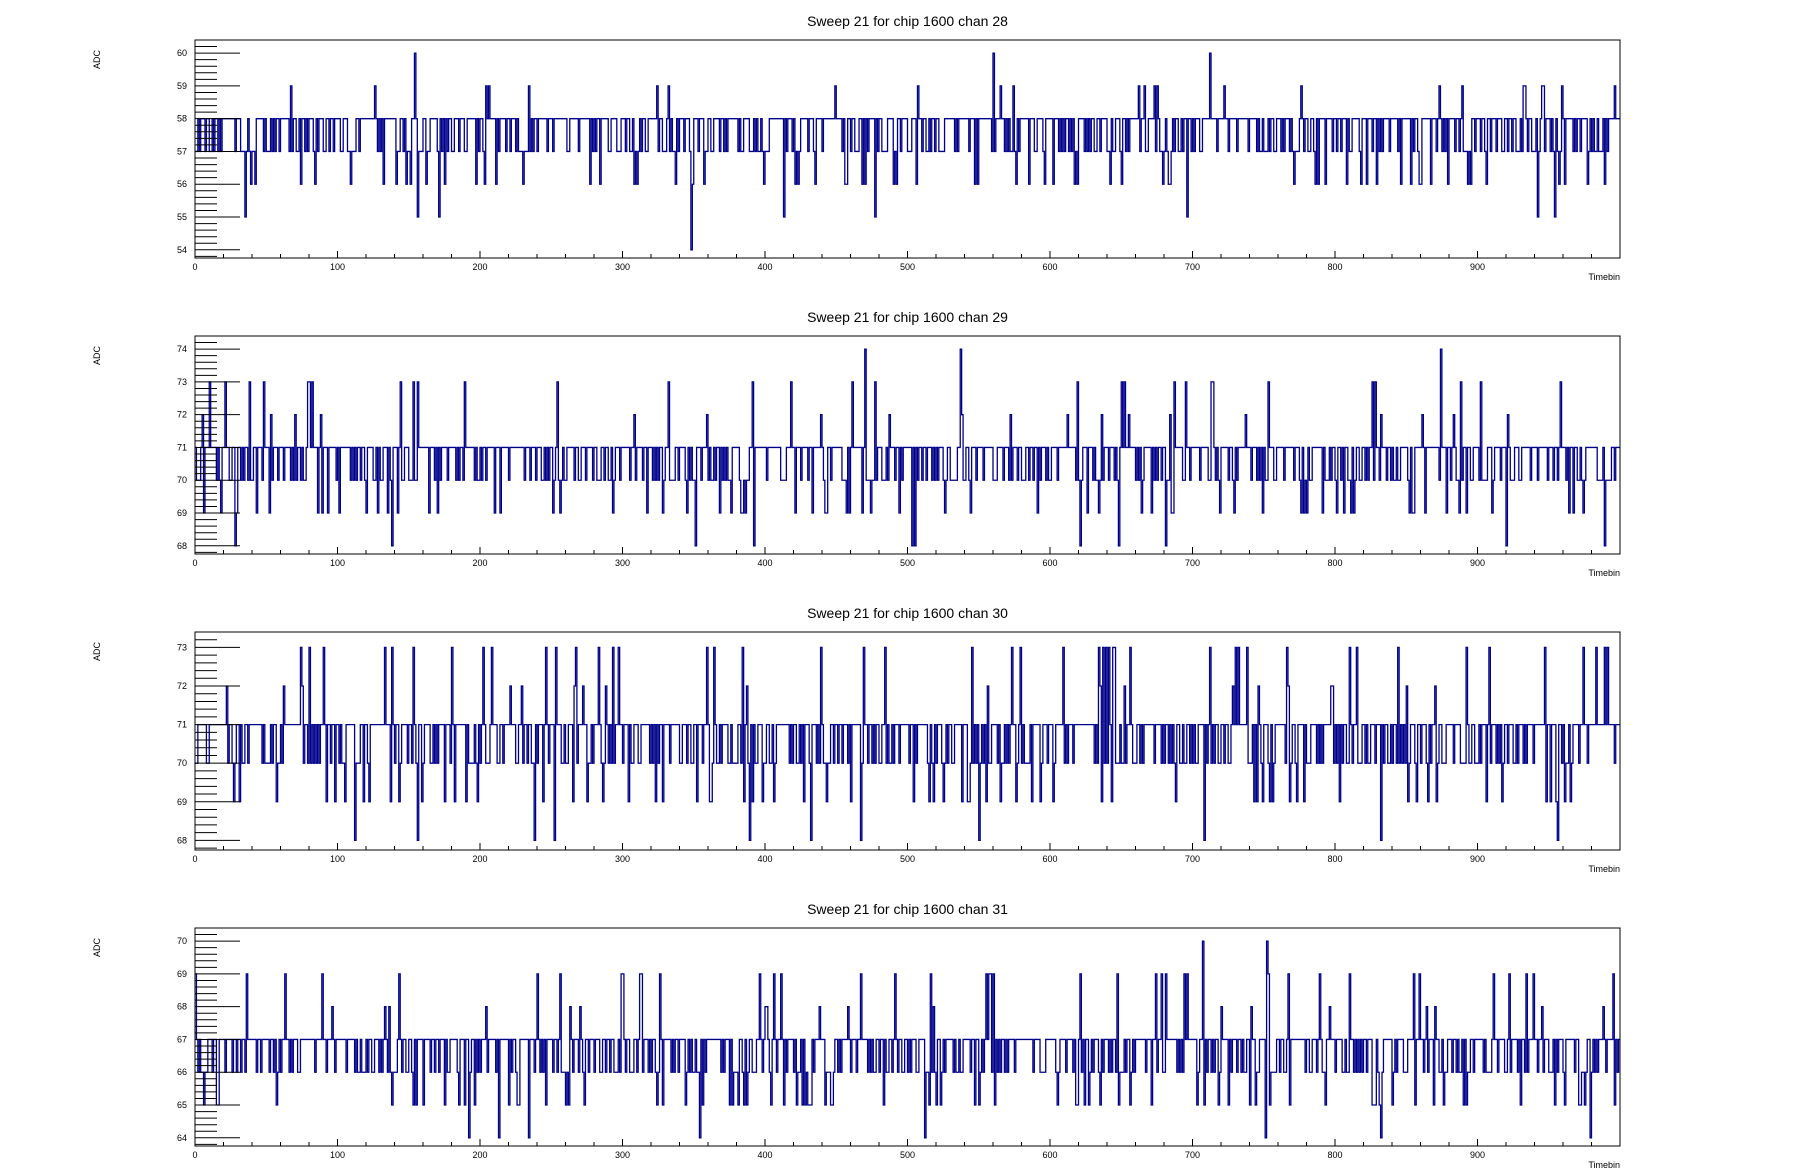 This screenshot has width=1796, height=1172. Describe the element at coordinates (182, 1039) in the screenshot. I see `y-tick-label: 67` at that location.